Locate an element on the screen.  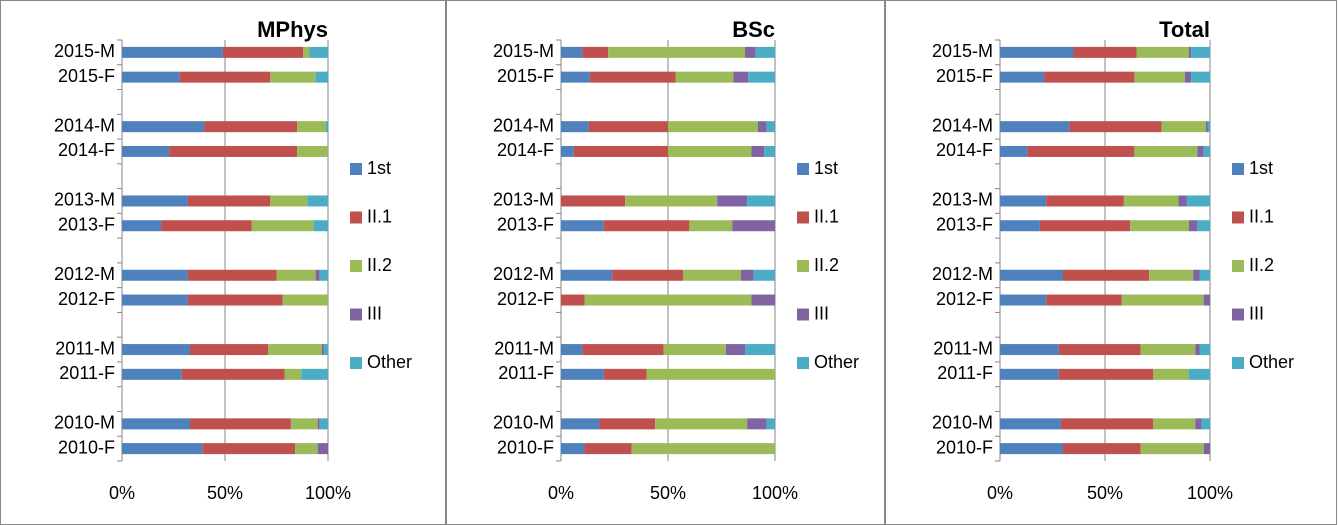
chart-title: MPhys is located at coordinates (292, 29).